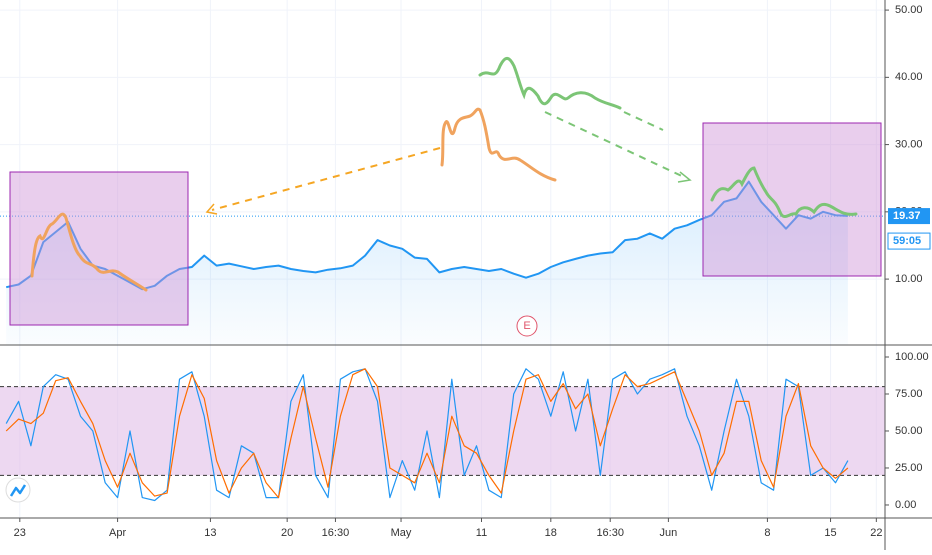  What do you see at coordinates (18, 490) in the screenshot?
I see `logo-icon` at bounding box center [18, 490].